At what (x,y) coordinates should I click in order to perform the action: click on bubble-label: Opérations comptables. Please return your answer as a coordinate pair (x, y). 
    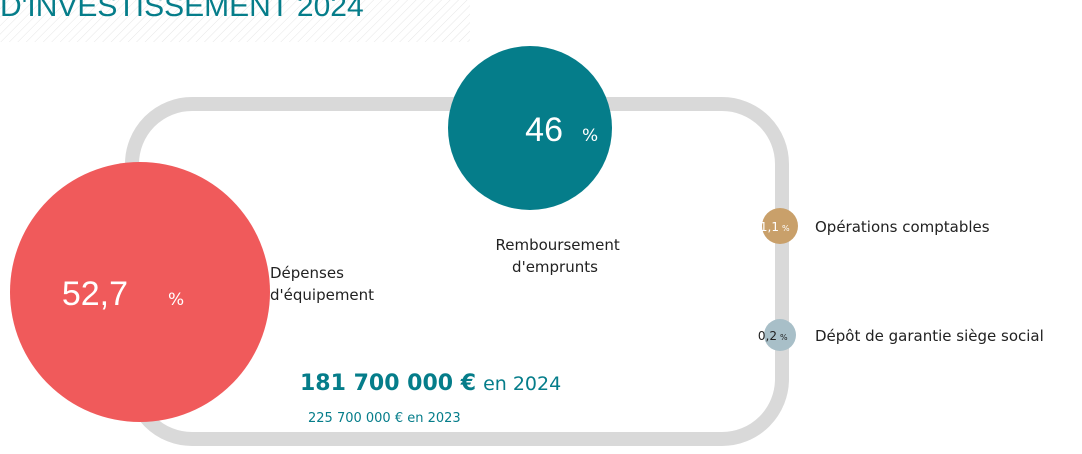
    Looking at the image, I should click on (902, 227).